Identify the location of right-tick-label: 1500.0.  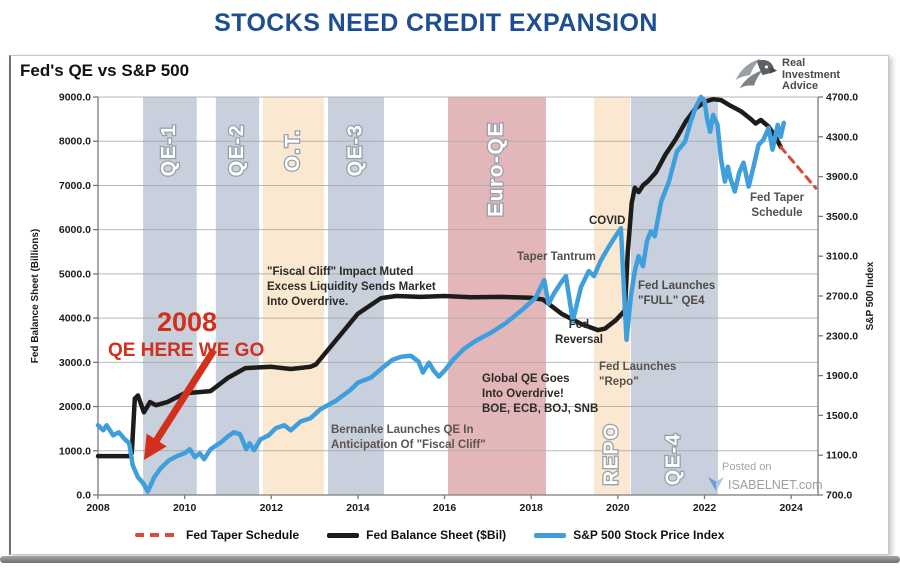
(842, 416).